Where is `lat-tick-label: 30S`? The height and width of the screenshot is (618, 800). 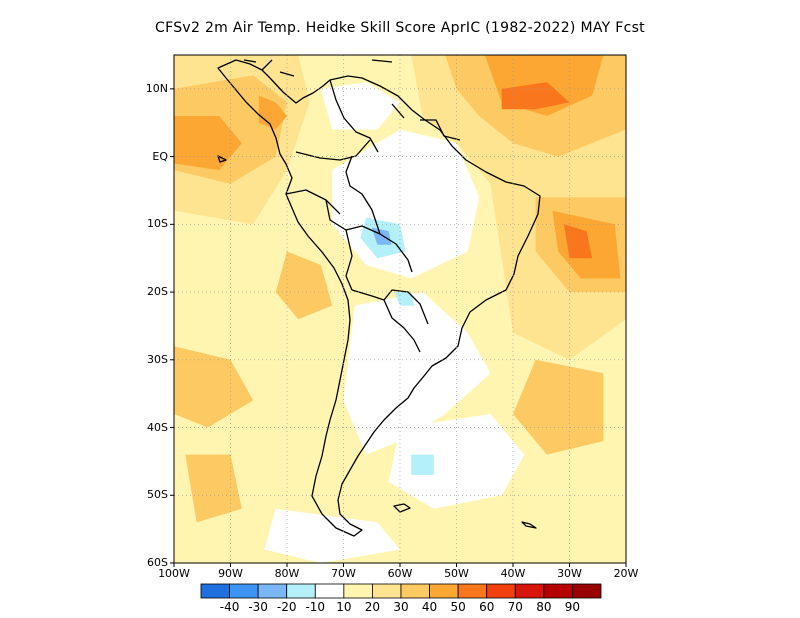
lat-tick-label: 30S is located at coordinates (157, 359).